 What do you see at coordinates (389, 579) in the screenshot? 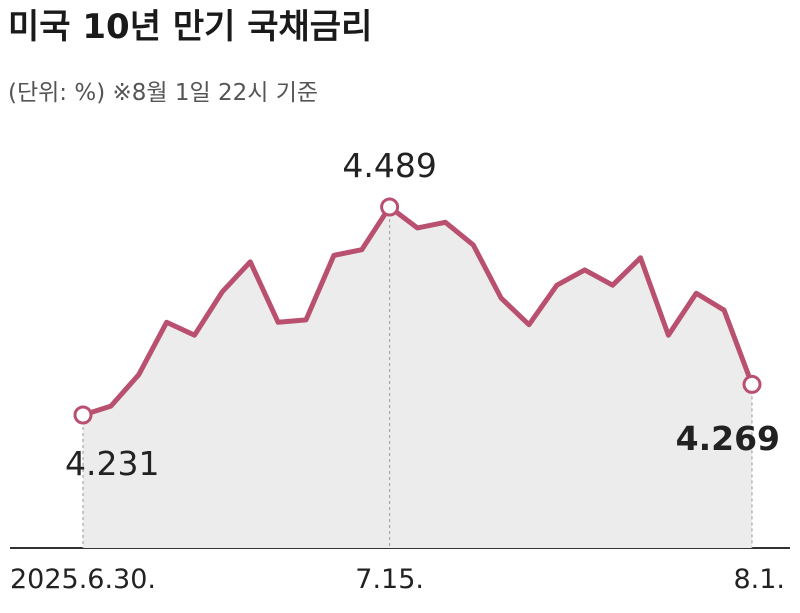
I see `x-tick-label: 7.15.` at bounding box center [389, 579].